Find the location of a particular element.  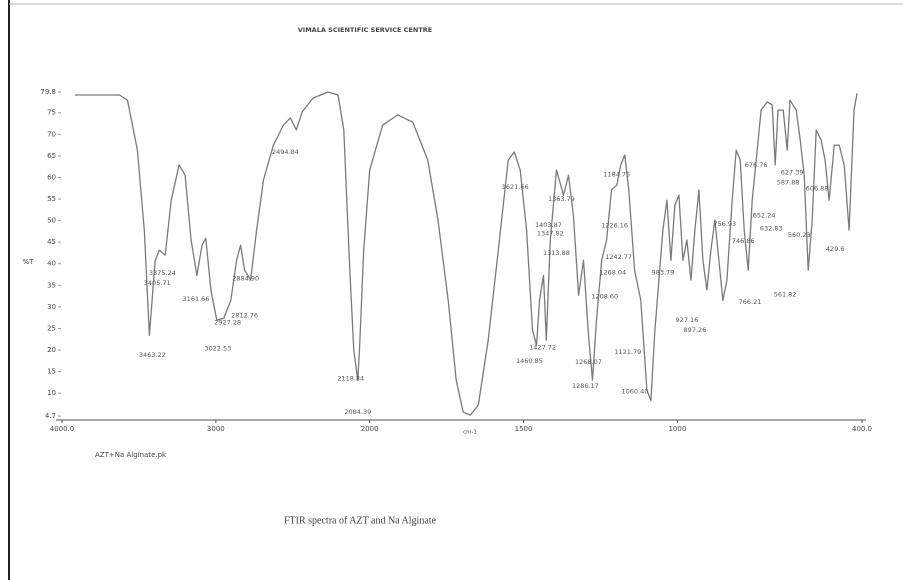

peak-label: 2884.90 is located at coordinates (245, 278).